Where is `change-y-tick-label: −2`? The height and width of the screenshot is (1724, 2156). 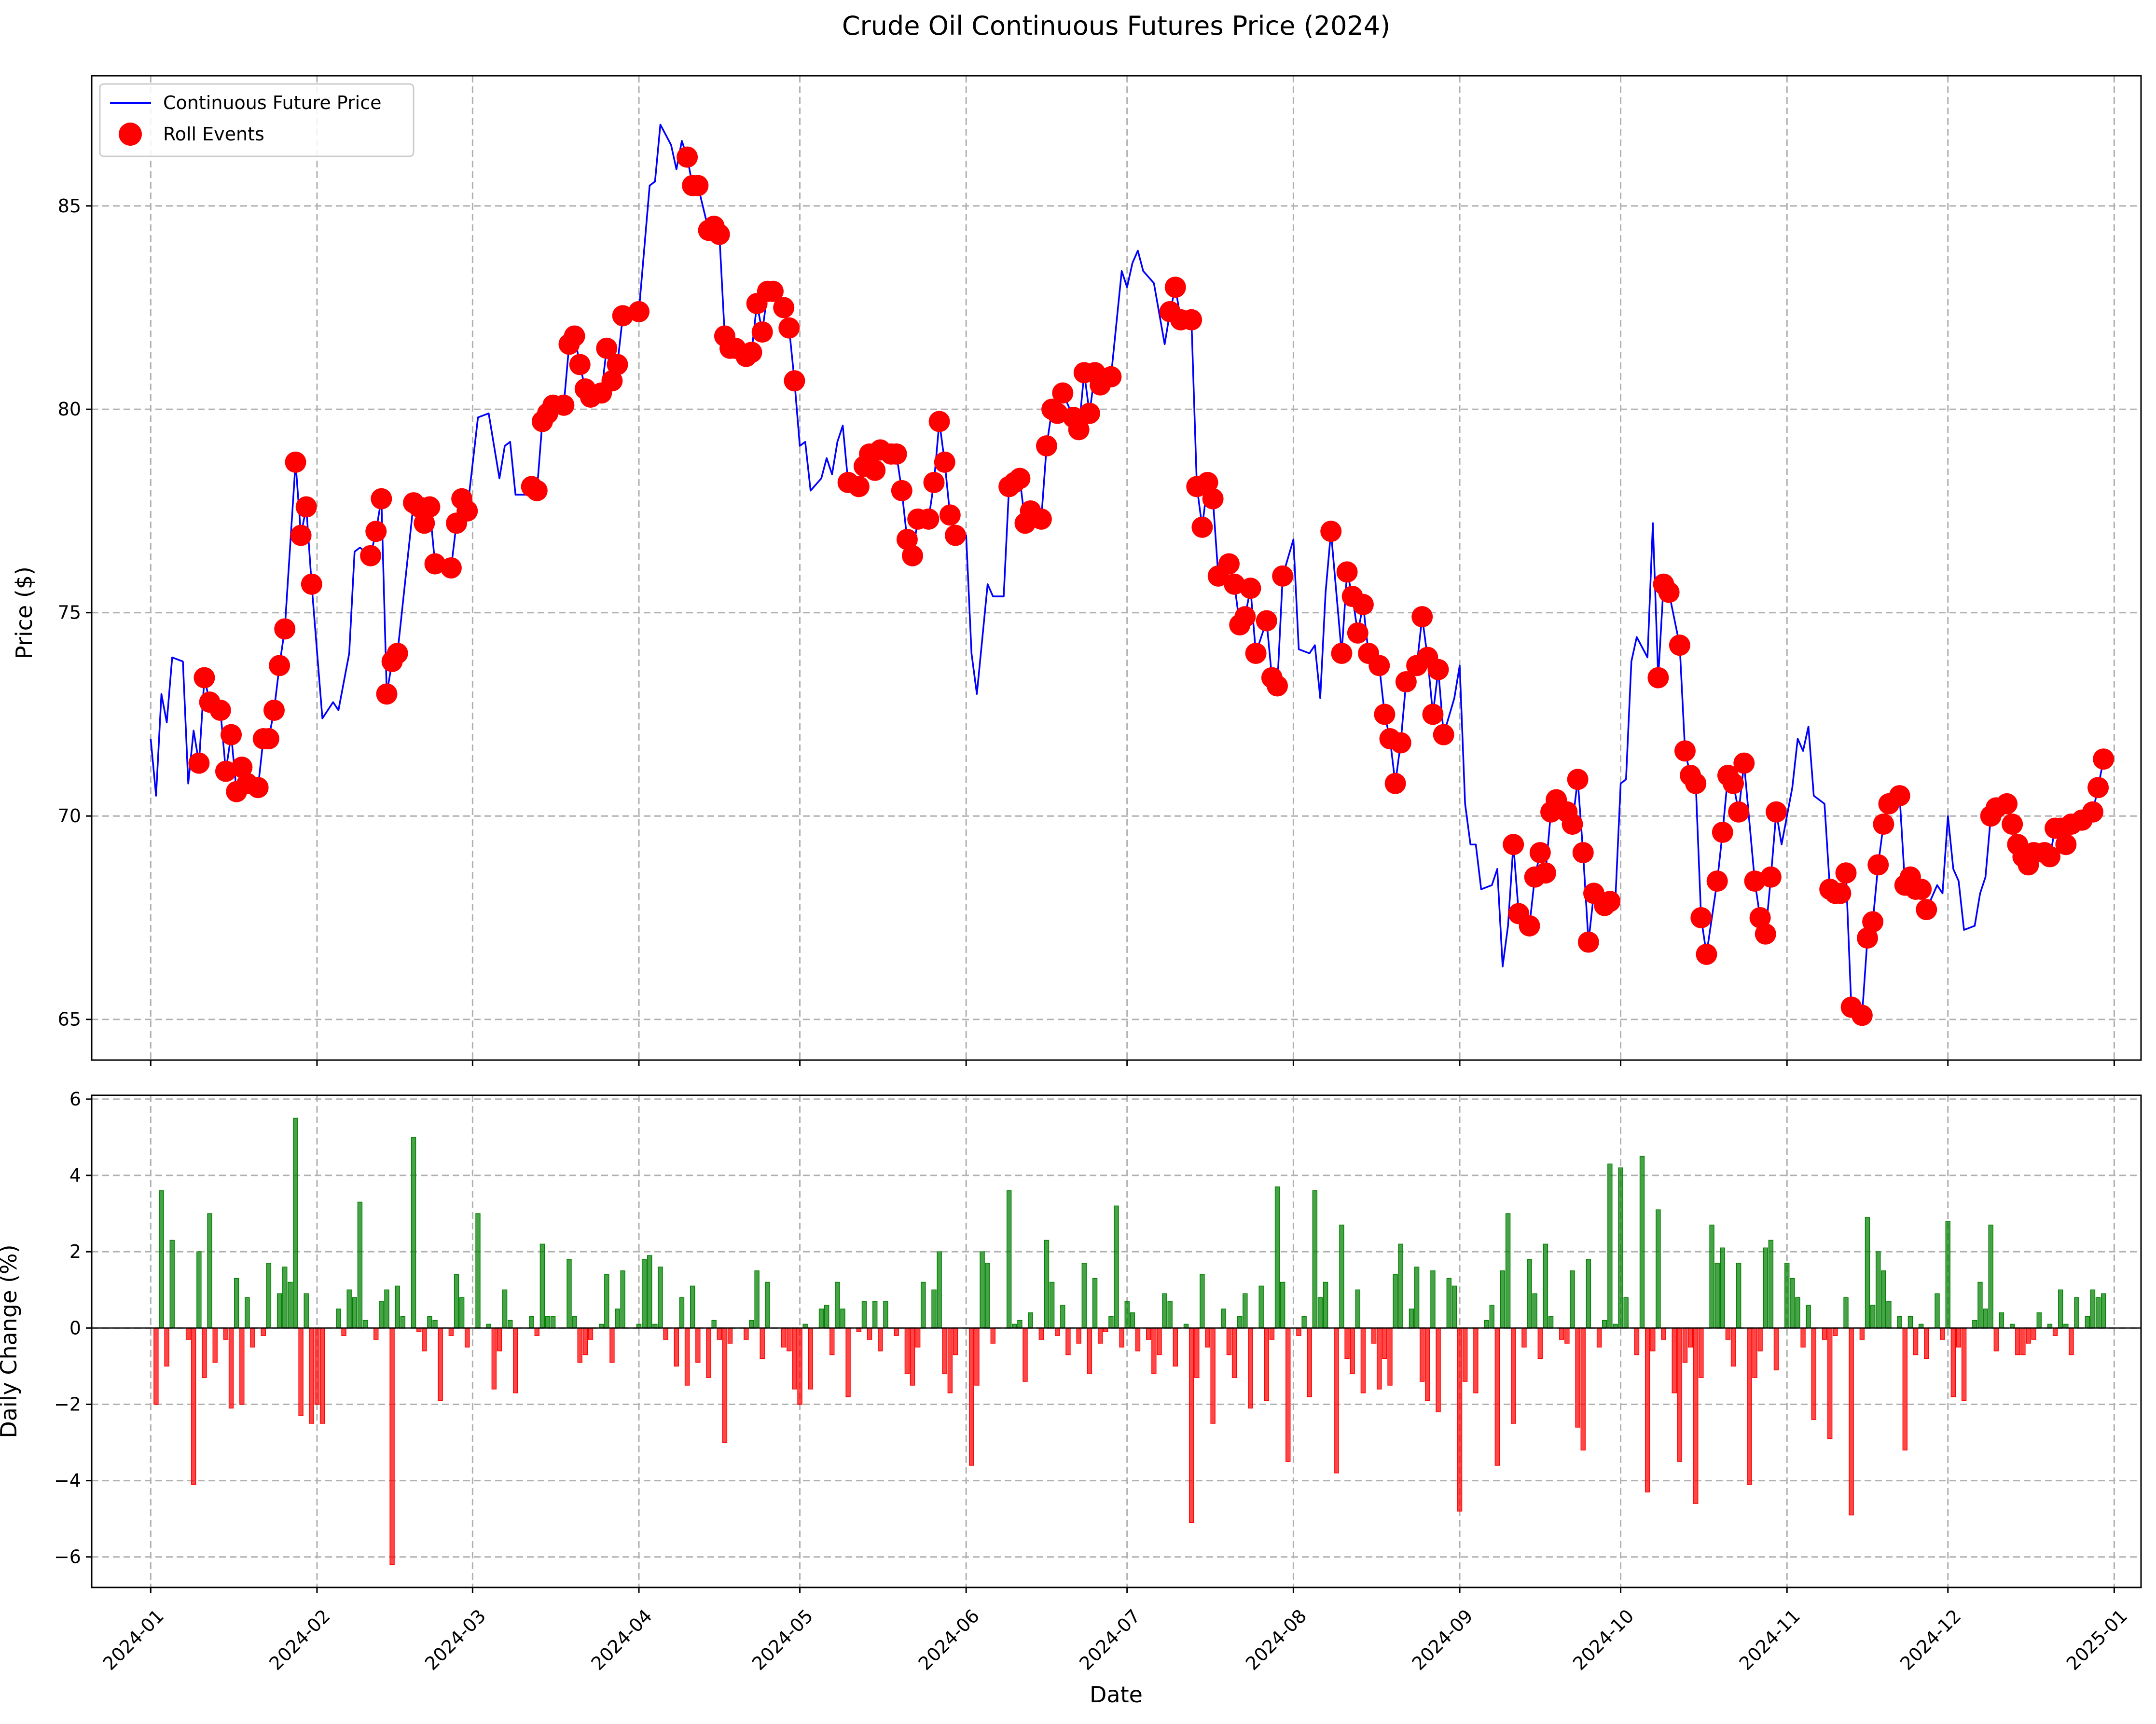 change-y-tick-label: −2 is located at coordinates (67, 1404).